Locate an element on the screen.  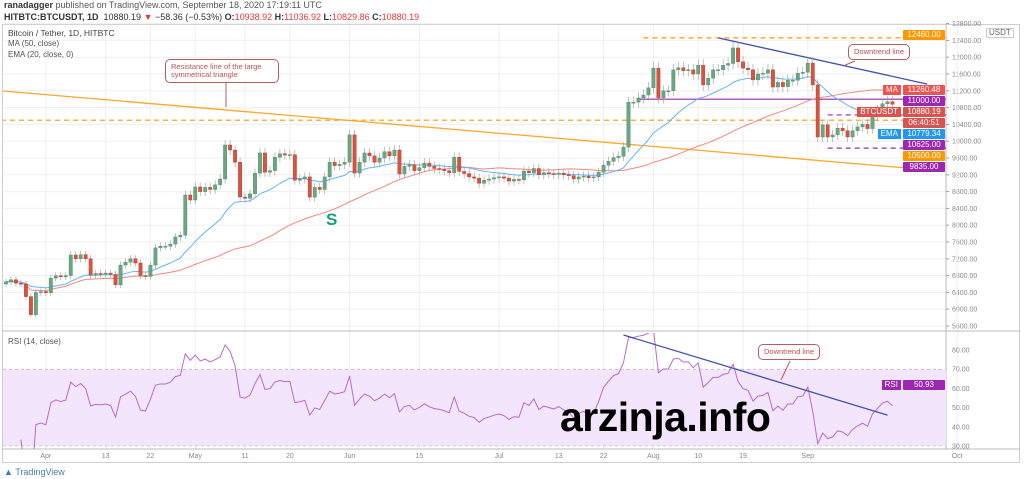
x-tick-label: Sep is located at coordinates (808, 456).